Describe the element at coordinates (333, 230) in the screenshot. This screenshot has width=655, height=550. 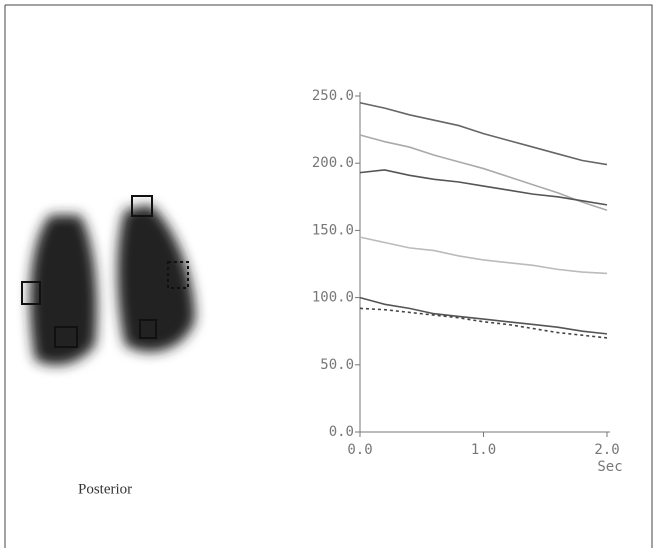
I see `y-tick-label: 150.0` at that location.